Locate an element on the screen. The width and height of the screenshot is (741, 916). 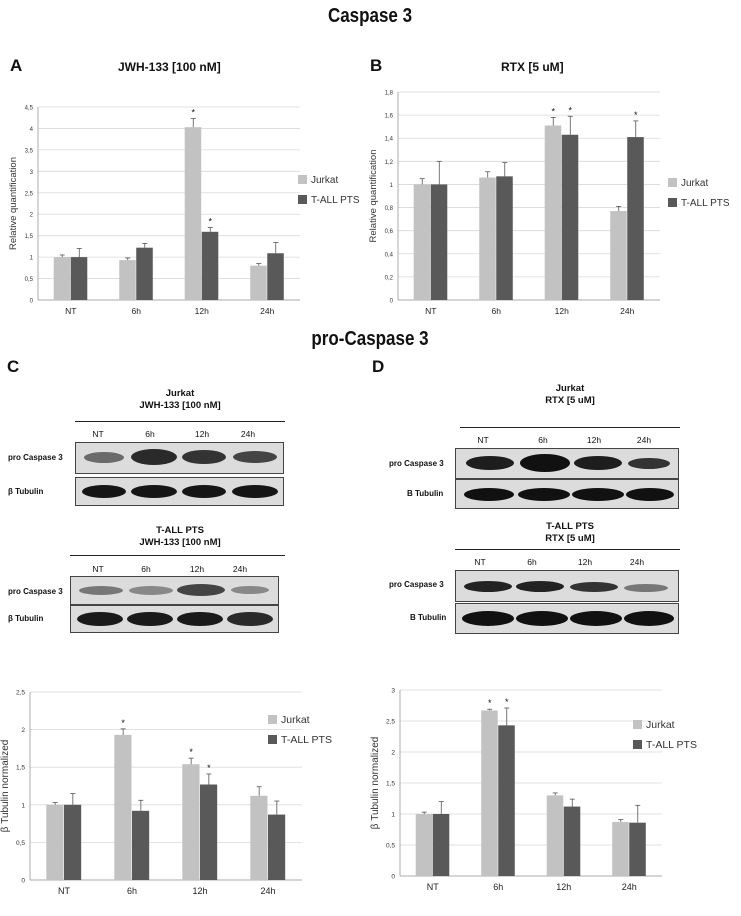
y-tick-label: 4,5 is located at coordinates (29, 109).